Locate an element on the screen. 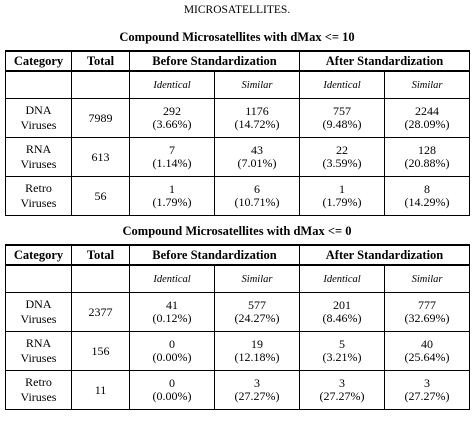 This screenshot has height=440, width=474. value-cell: 5 (3.21%) is located at coordinates (342, 351).